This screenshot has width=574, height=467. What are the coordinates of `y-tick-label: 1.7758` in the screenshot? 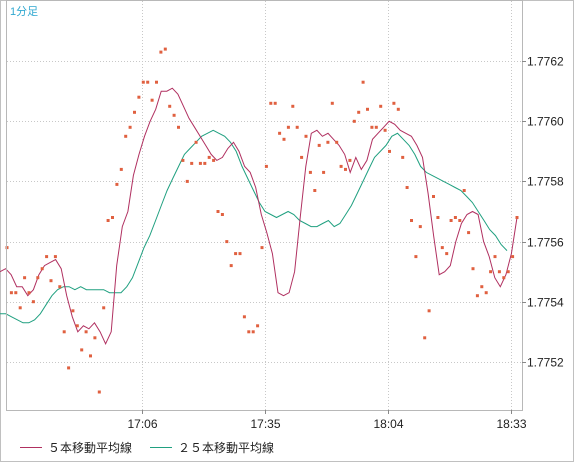 It's located at (545, 182).